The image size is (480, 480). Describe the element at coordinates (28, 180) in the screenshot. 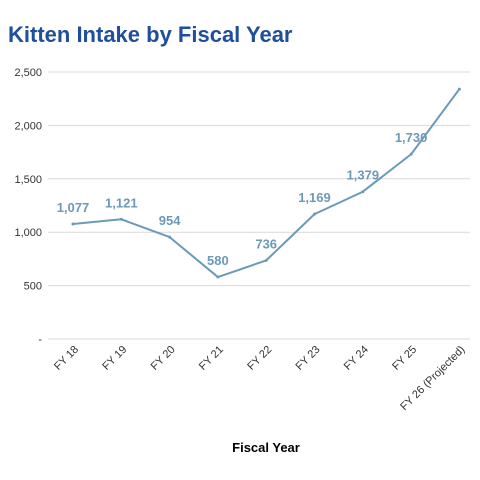

I see `y-tick-label: 1,500` at that location.